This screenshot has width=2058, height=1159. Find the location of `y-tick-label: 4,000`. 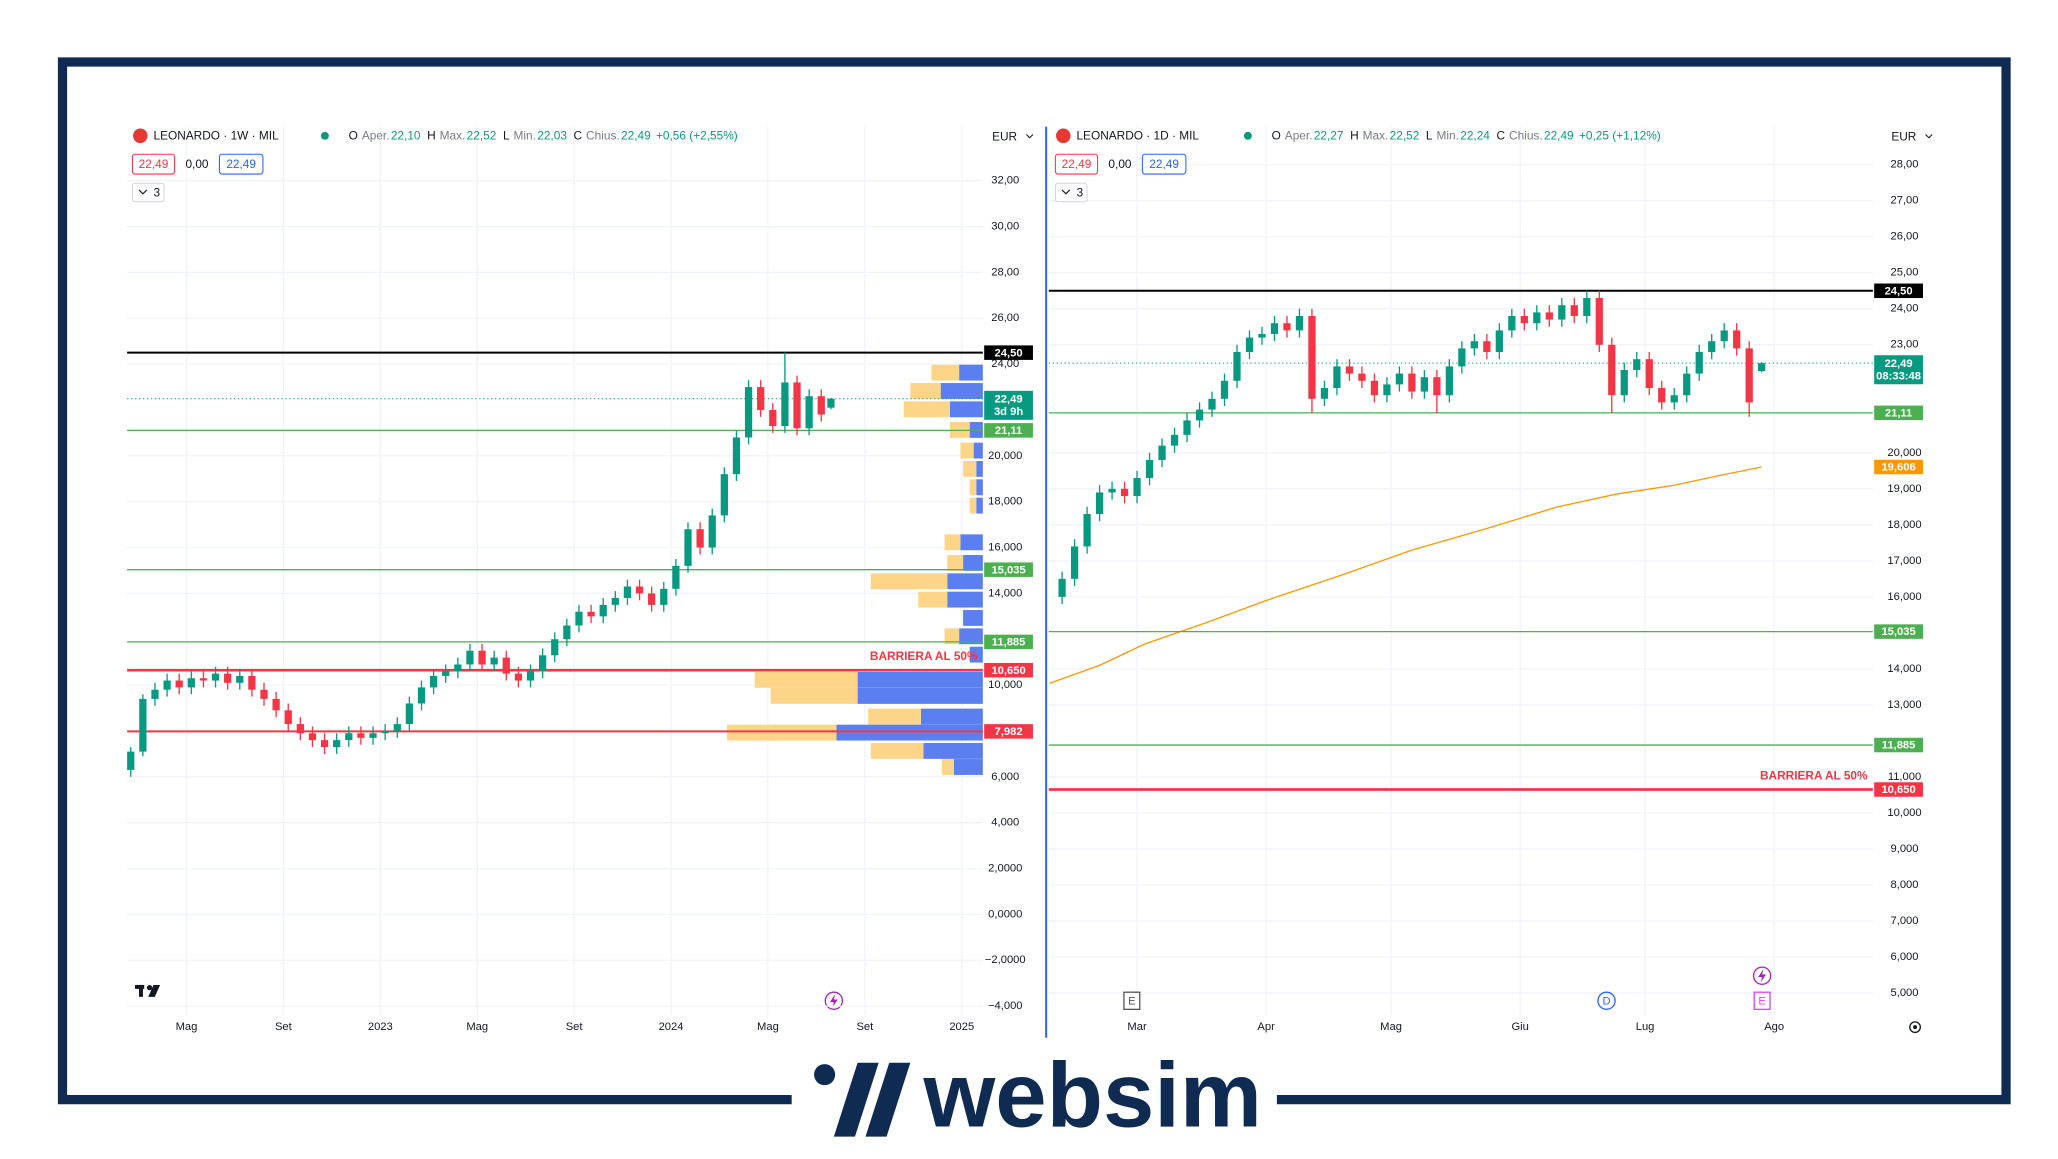

y-tick-label: 4,000 is located at coordinates (1005, 823).